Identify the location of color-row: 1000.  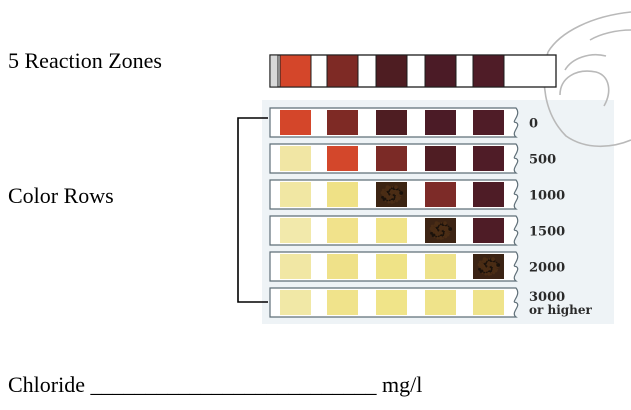
(417, 194).